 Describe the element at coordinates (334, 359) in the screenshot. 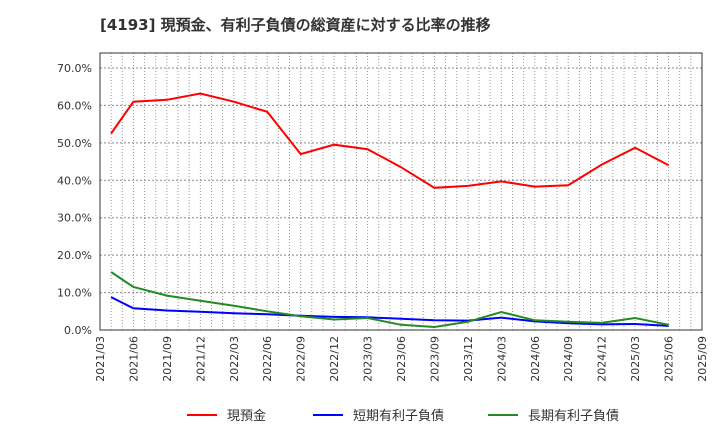

I see `x-tick-label: 2022/12` at that location.